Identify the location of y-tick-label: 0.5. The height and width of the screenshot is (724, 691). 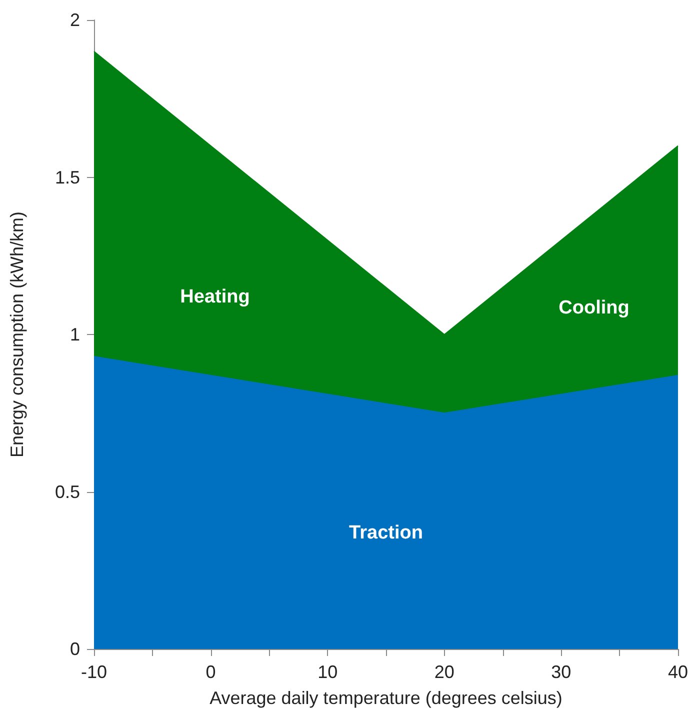
(67, 492).